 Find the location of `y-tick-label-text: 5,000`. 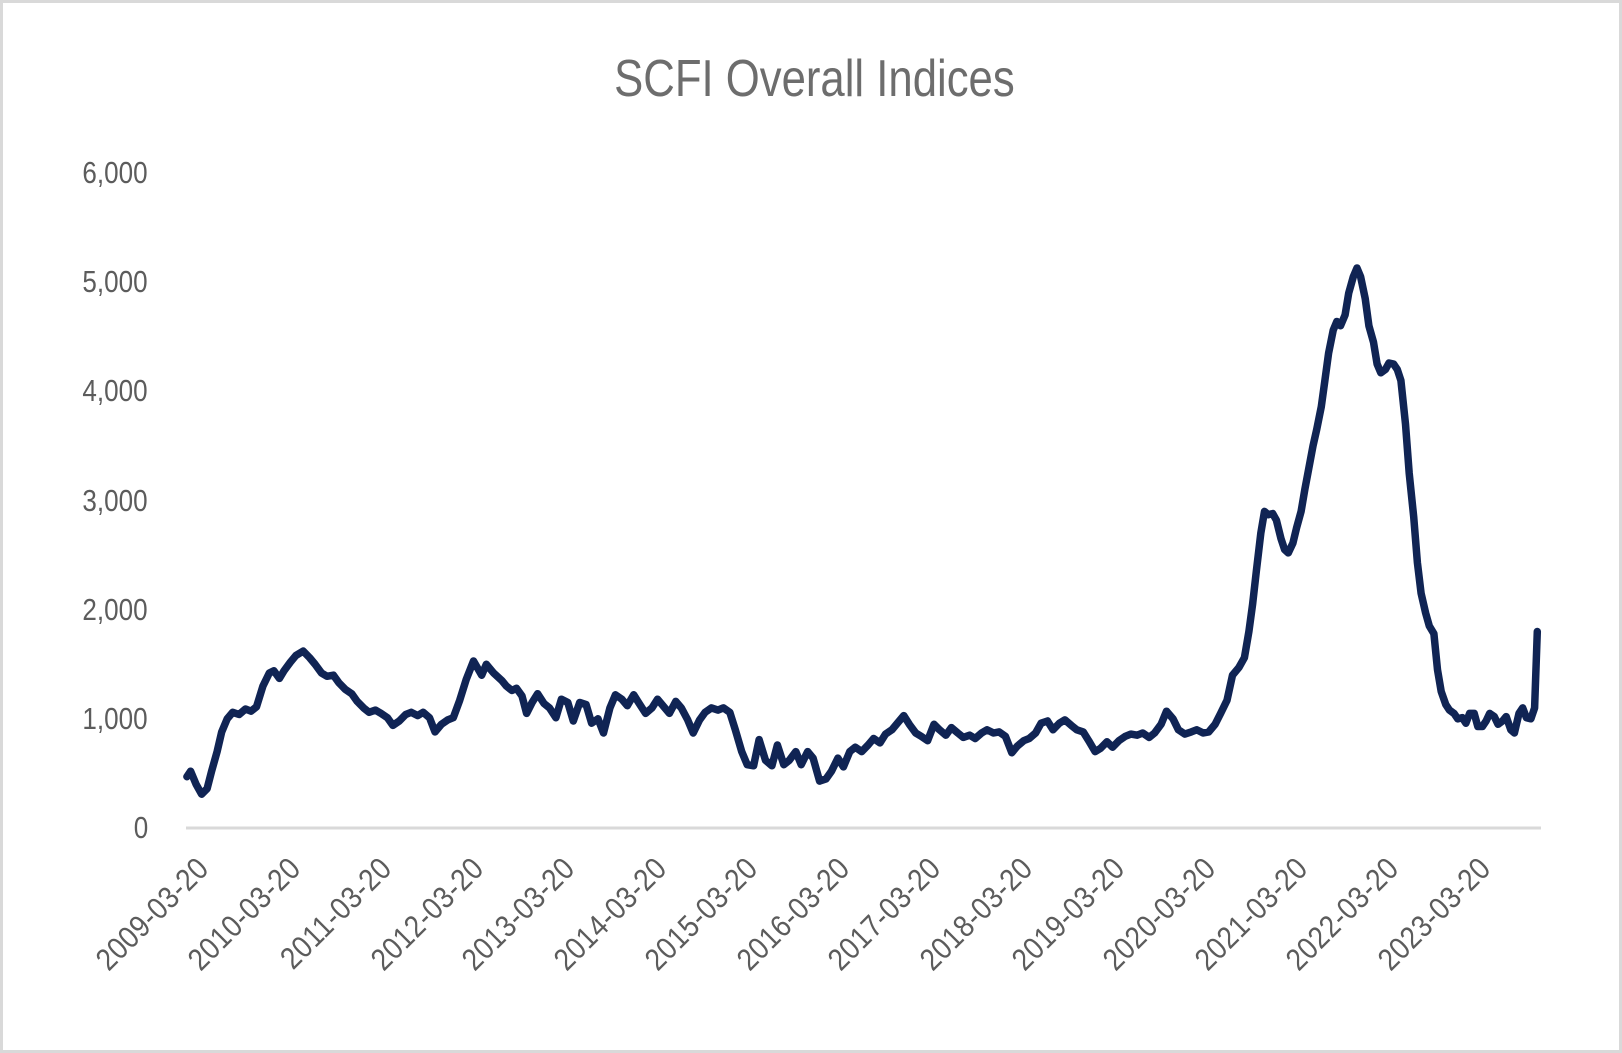

y-tick-label-text: 5,000 is located at coordinates (115, 282).